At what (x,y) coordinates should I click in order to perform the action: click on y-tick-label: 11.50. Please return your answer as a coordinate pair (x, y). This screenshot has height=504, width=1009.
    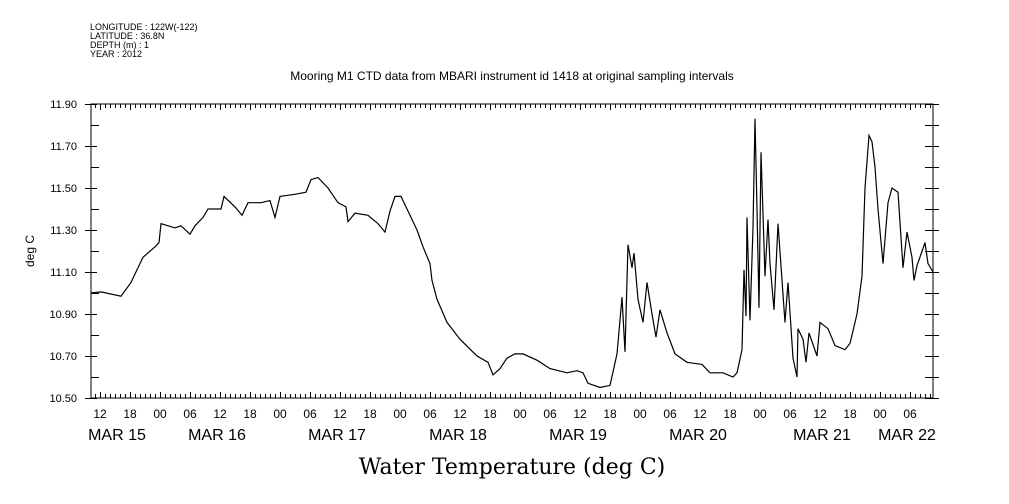
    Looking at the image, I should click on (63, 189).